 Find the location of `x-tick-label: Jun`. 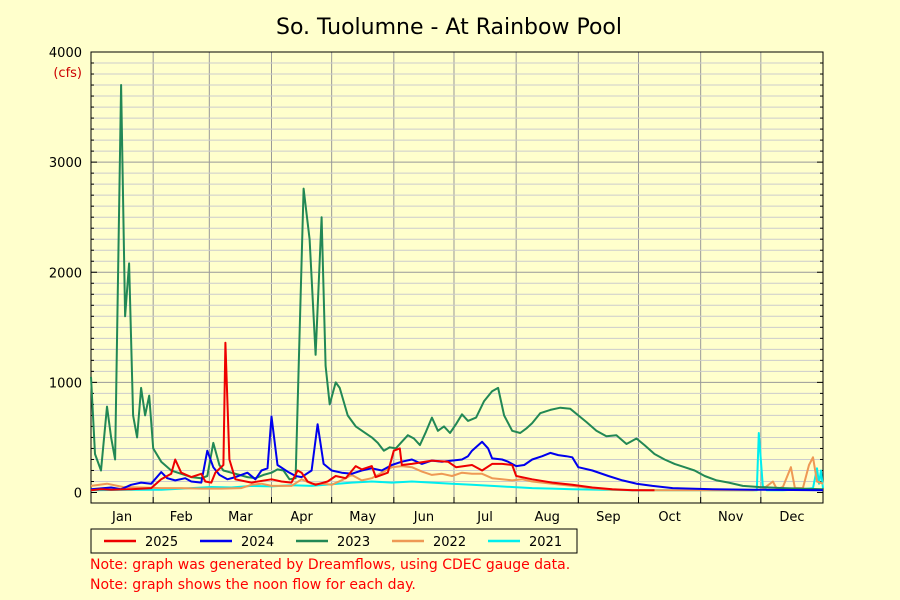

x-tick-label: Jun is located at coordinates (423, 517).